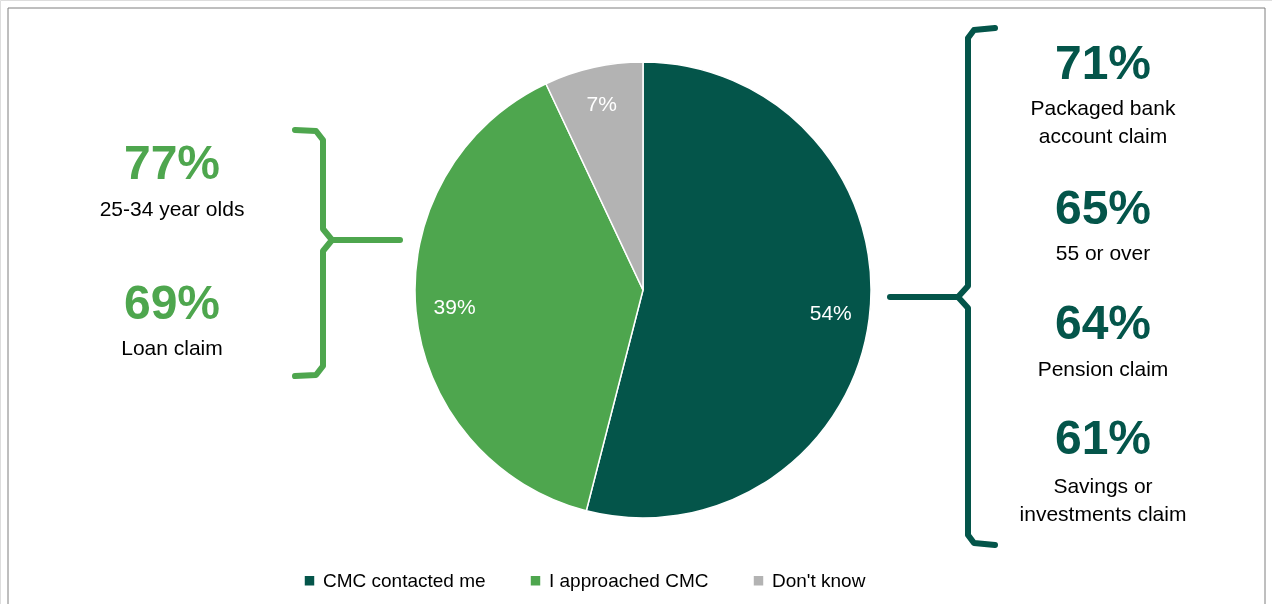 This screenshot has width=1272, height=604. I want to click on text: Packaged bank account claim, so click(1103, 121).